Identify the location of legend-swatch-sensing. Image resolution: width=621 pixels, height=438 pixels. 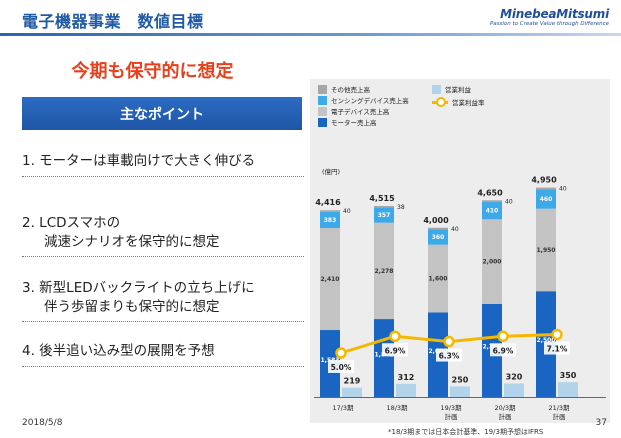
(322, 100).